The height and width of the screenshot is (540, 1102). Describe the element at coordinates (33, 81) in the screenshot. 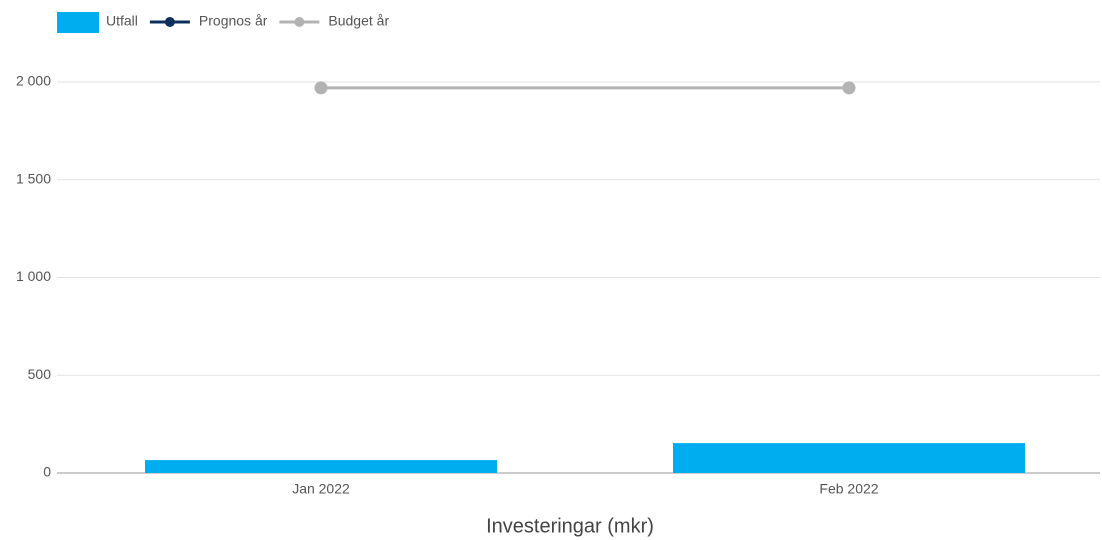

I see `y-tick-label: 2 000` at that location.